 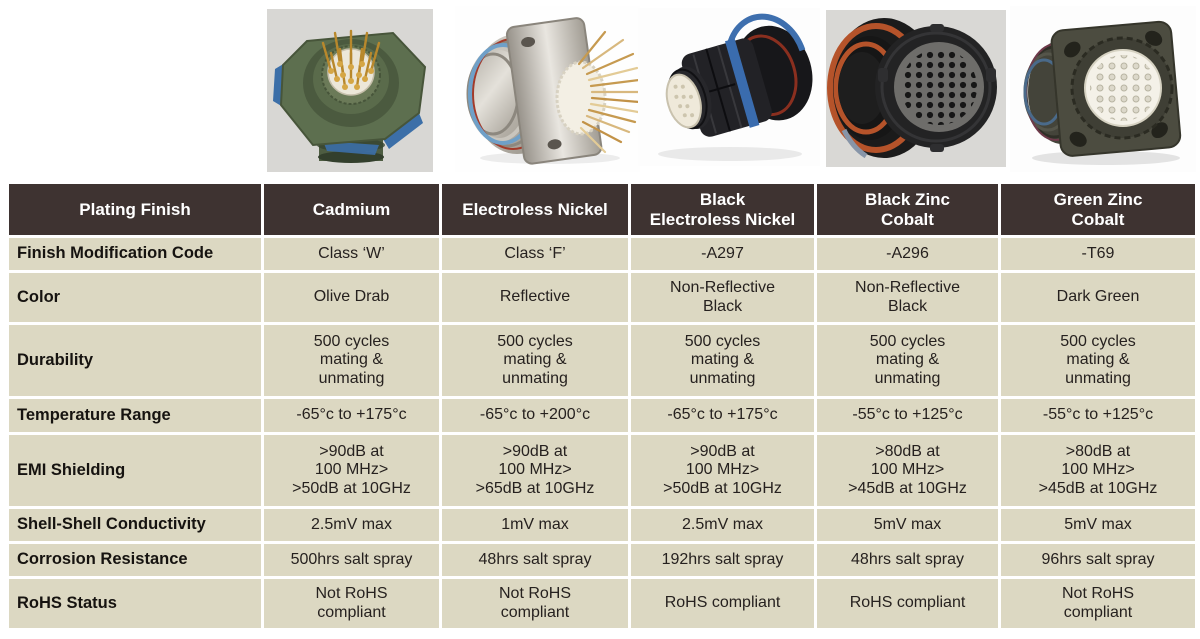 I want to click on cadmium-connector-image, so click(x=350, y=90).